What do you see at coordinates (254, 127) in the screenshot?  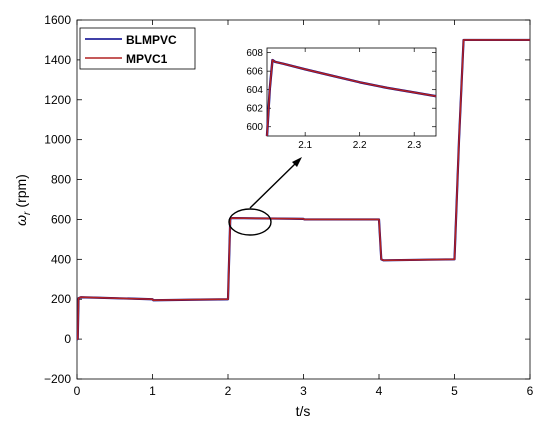 I see `inset-y-tick-label: 600` at bounding box center [254, 127].